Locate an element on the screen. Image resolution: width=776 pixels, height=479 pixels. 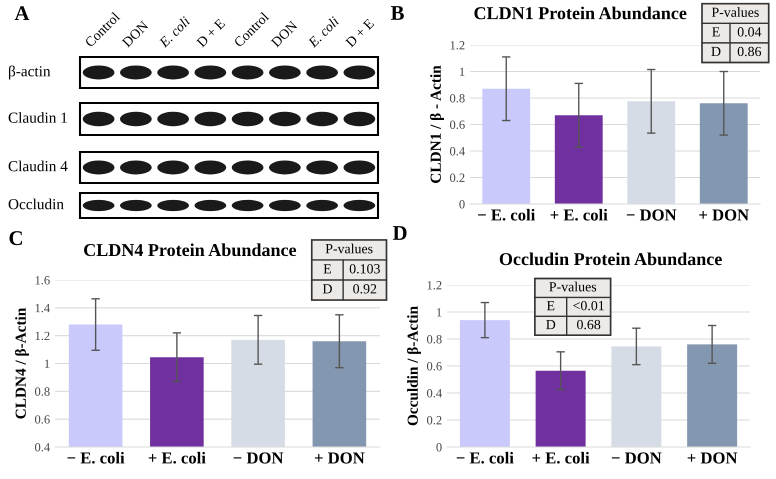
text: Claudin 1 is located at coordinates (37, 117).